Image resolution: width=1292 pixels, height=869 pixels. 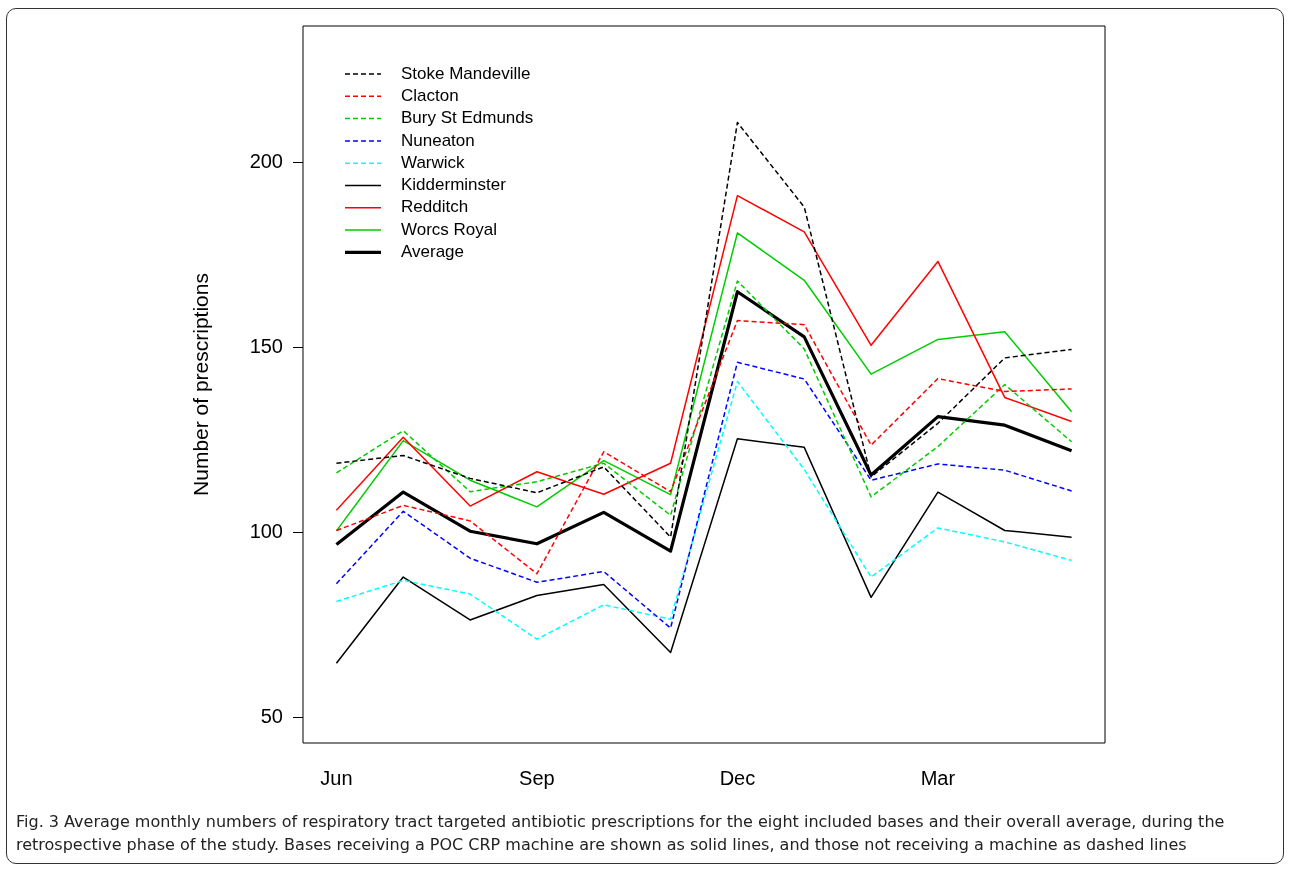 I want to click on x-tick-label: Jun, so click(x=336, y=777).